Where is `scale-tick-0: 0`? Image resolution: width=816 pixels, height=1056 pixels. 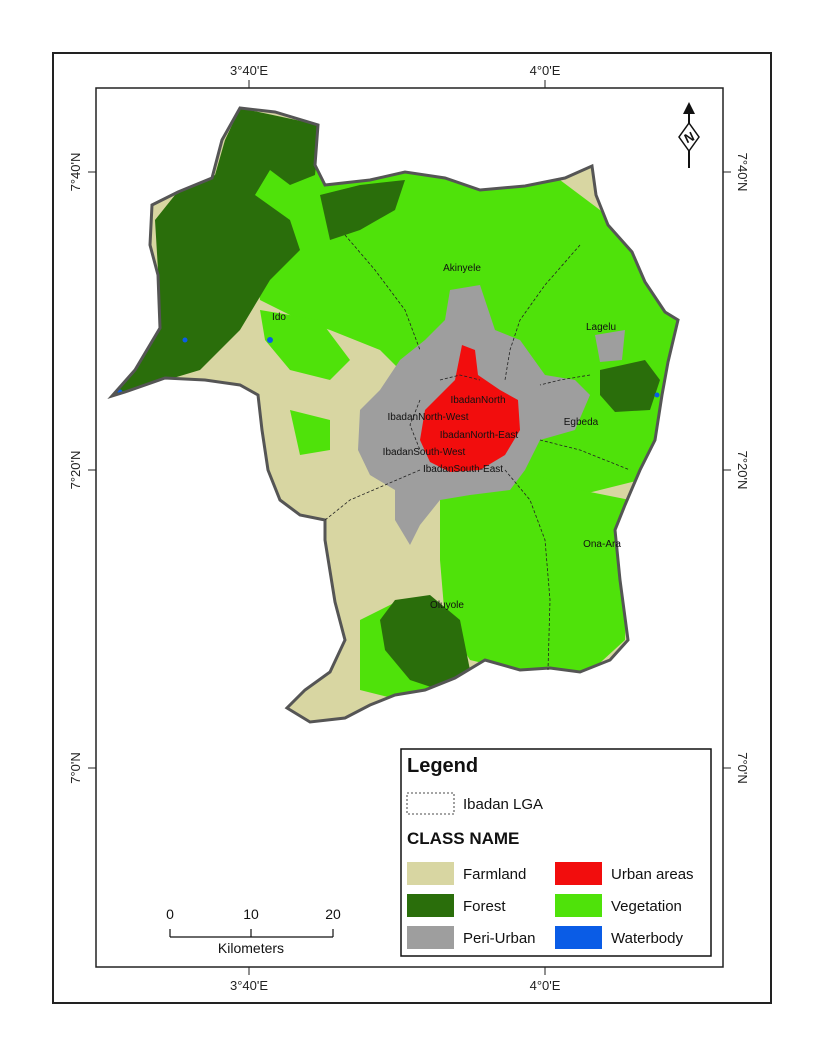
scale-tick-0: 0 is located at coordinates (170, 914).